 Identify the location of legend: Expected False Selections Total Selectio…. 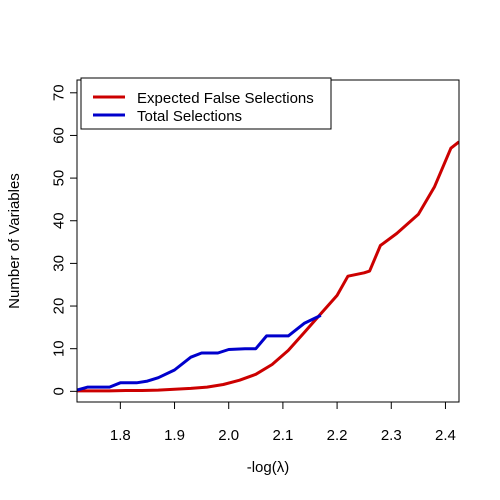
(206, 103).